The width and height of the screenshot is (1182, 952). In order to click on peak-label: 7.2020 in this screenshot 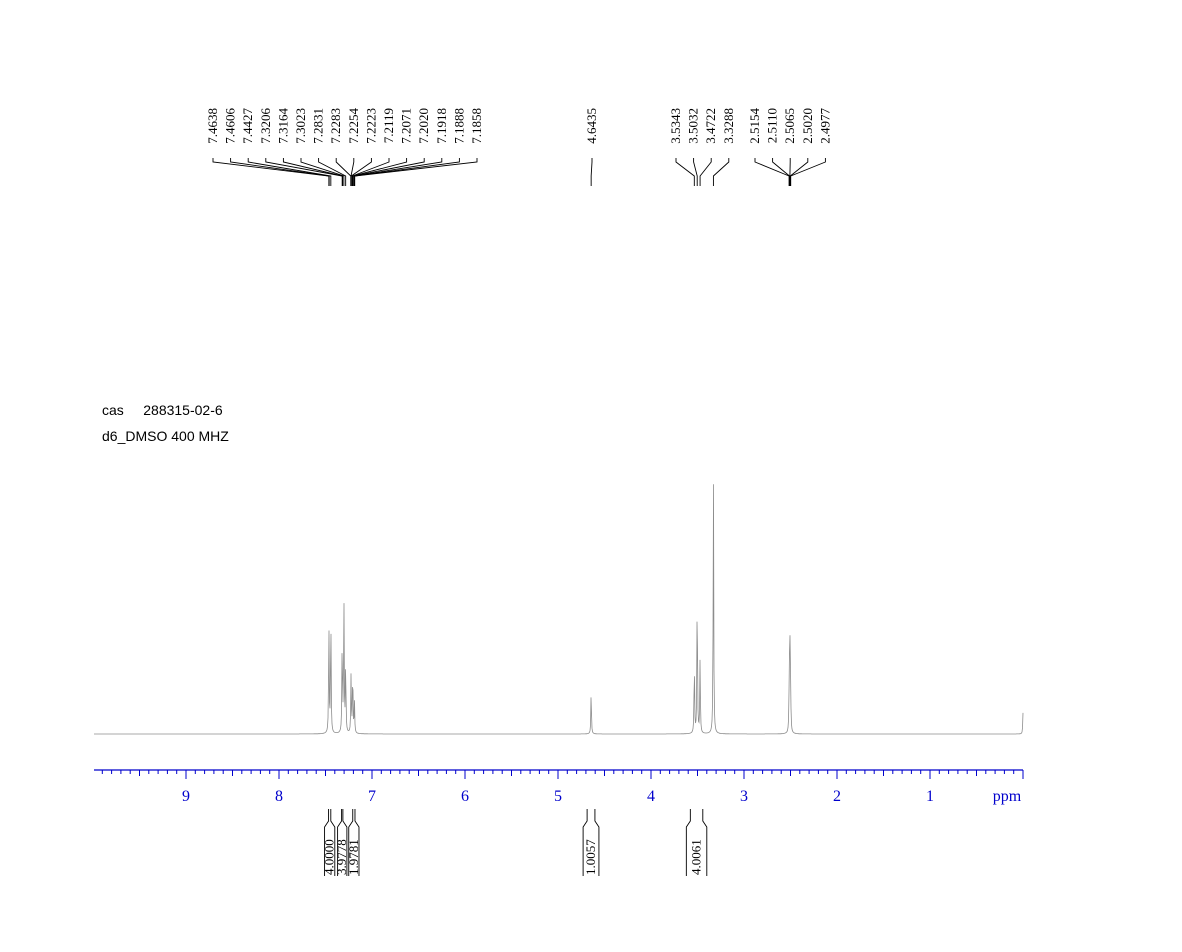, I will do `click(423, 126)`.